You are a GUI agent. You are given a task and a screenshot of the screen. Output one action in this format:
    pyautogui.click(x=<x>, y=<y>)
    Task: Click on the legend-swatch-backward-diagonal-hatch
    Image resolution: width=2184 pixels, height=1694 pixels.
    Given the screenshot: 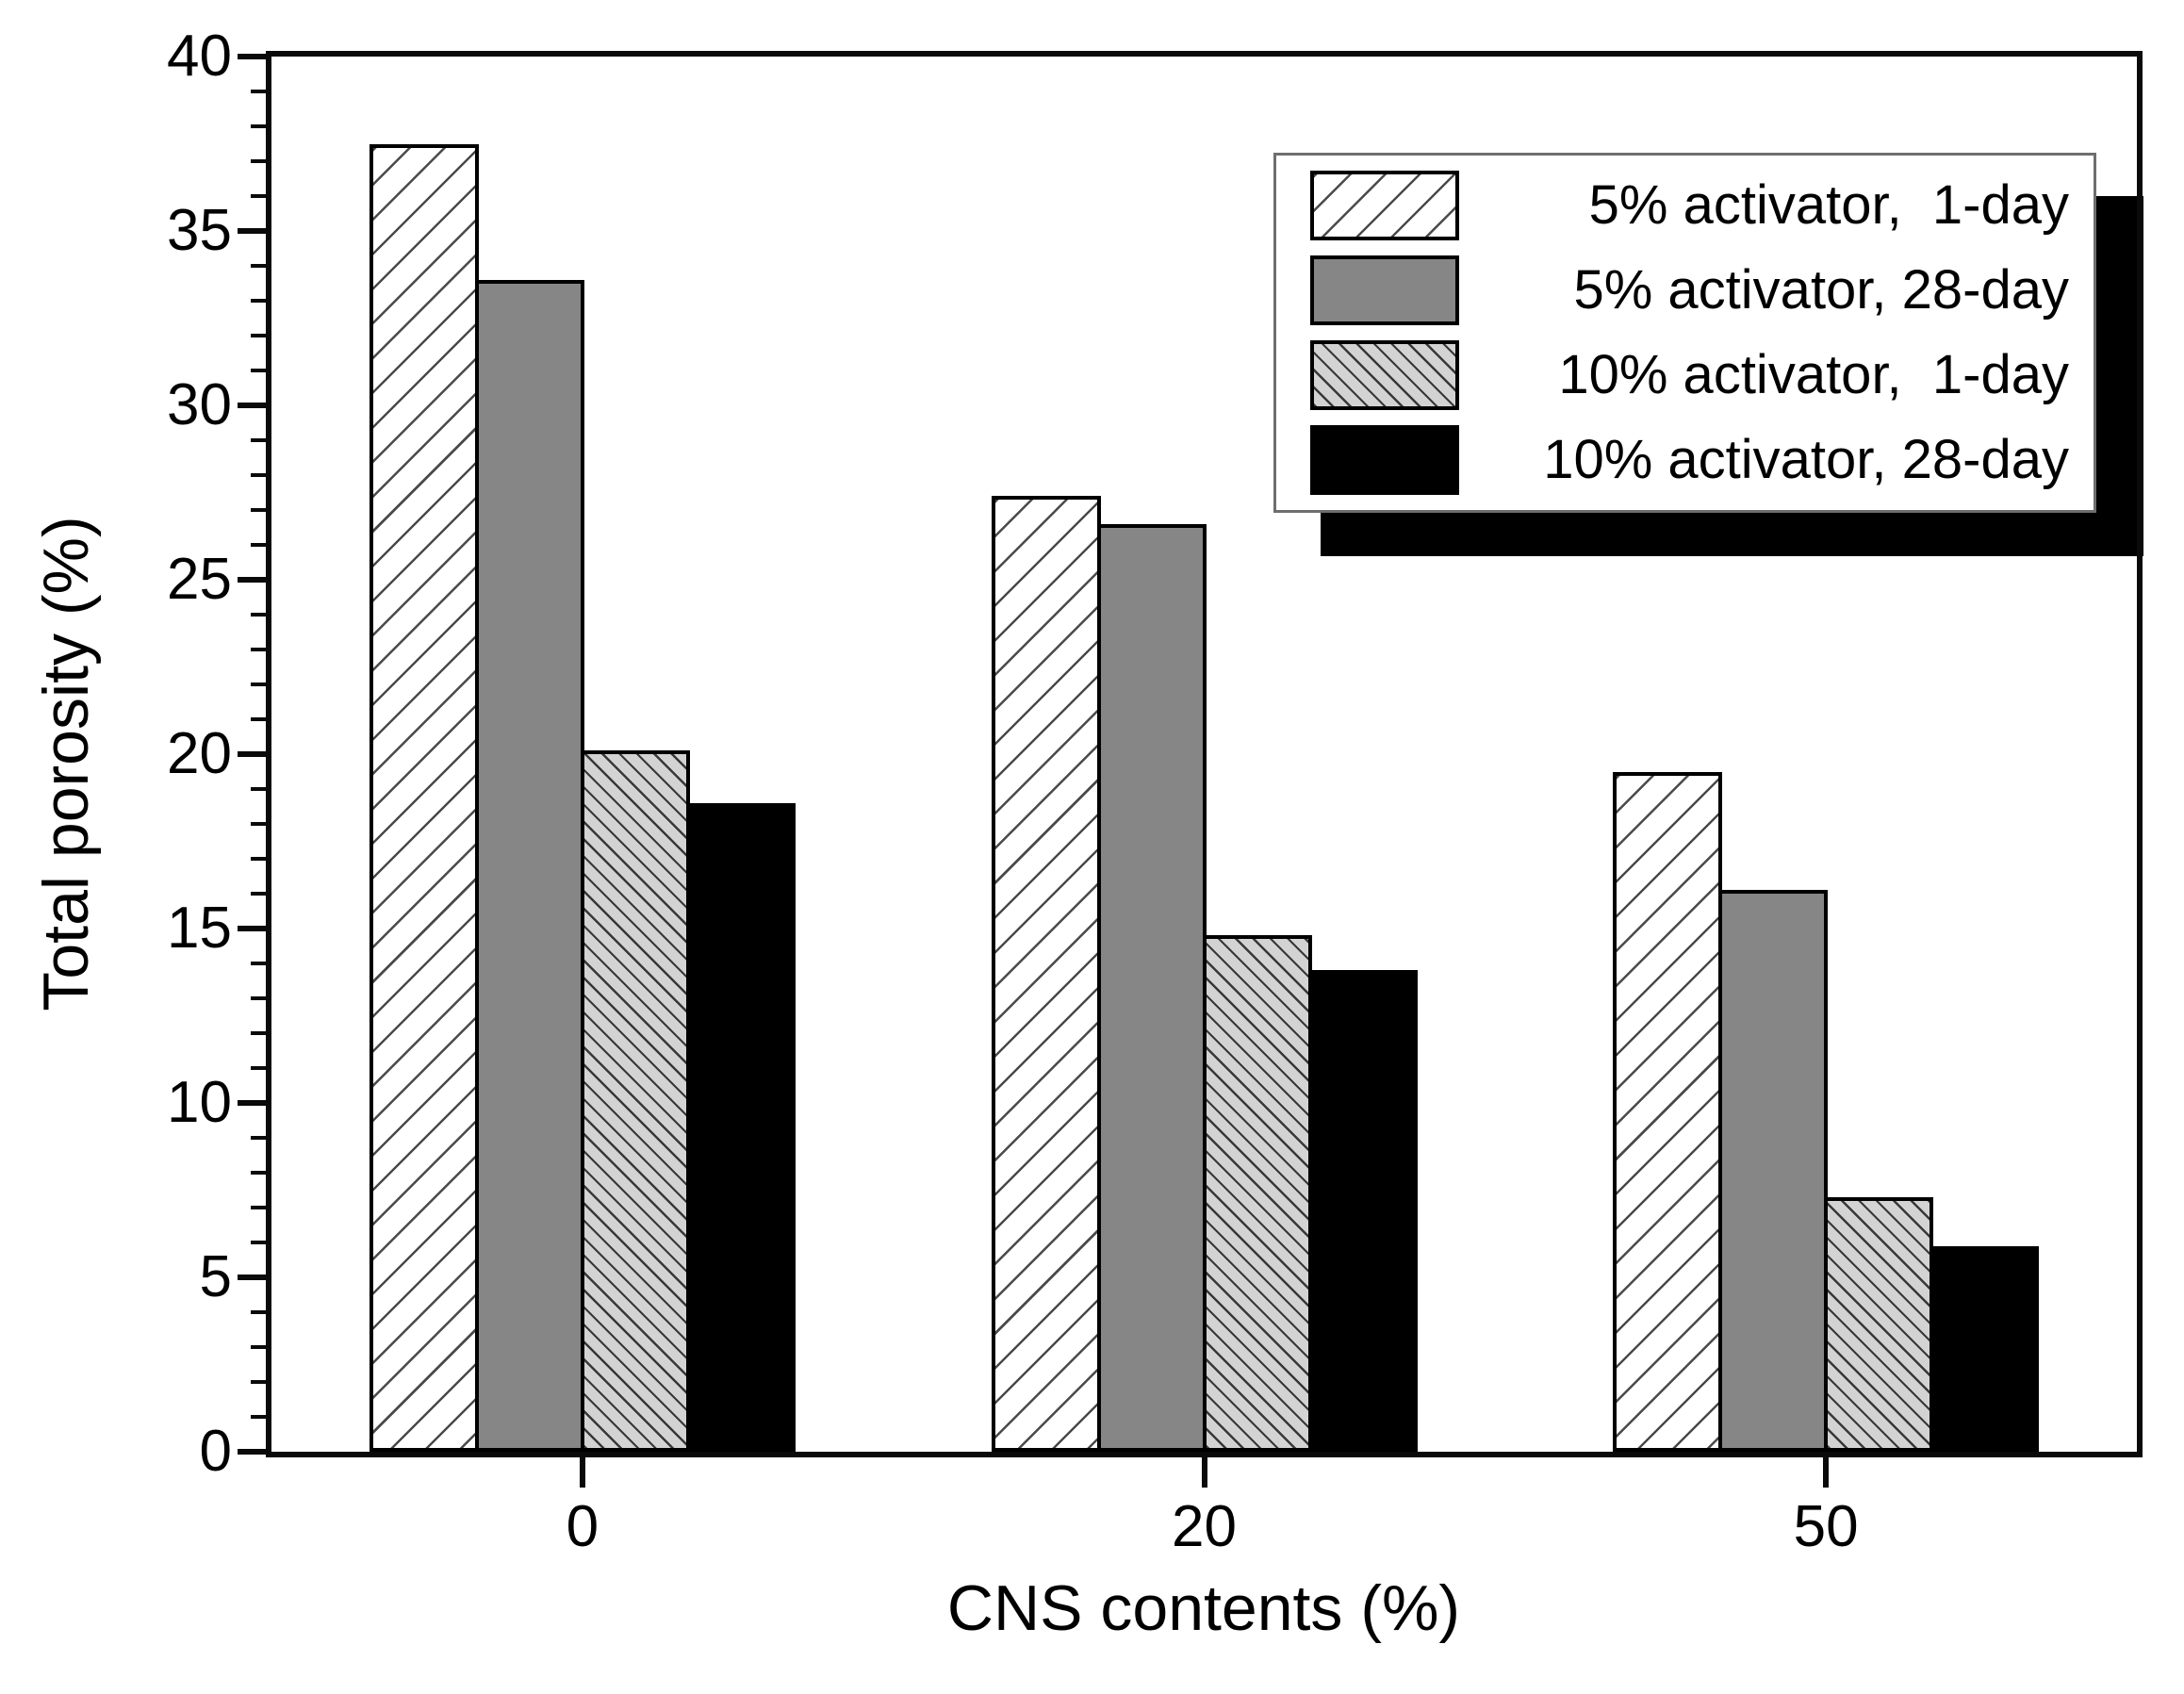 What is the action you would take?
    pyautogui.click(x=1384, y=375)
    